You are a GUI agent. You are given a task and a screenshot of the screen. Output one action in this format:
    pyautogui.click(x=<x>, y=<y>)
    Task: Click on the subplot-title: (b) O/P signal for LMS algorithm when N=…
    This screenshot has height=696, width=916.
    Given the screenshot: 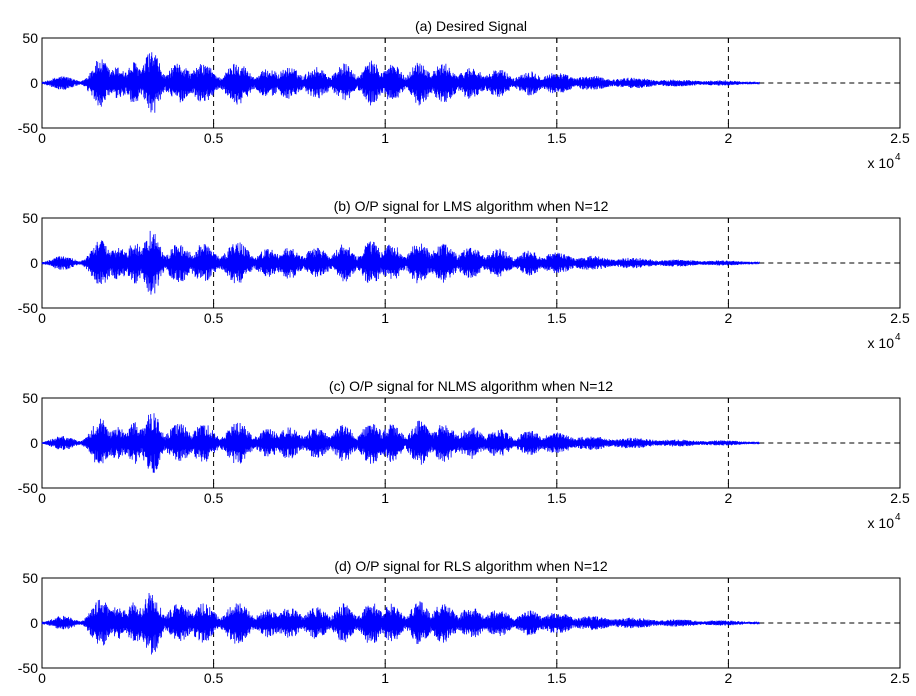 What is the action you would take?
    pyautogui.click(x=471, y=206)
    